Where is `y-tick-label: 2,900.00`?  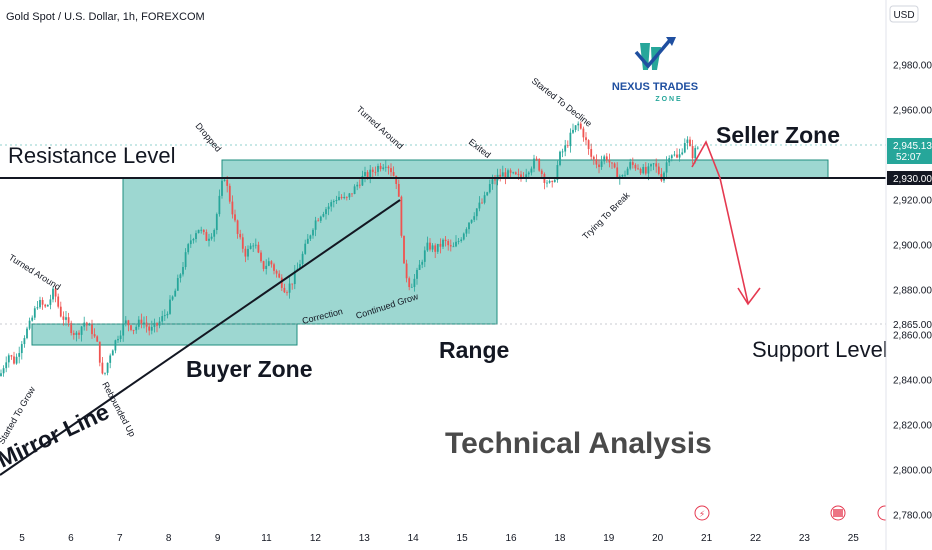 y-tick-label: 2,900.00 is located at coordinates (912, 246).